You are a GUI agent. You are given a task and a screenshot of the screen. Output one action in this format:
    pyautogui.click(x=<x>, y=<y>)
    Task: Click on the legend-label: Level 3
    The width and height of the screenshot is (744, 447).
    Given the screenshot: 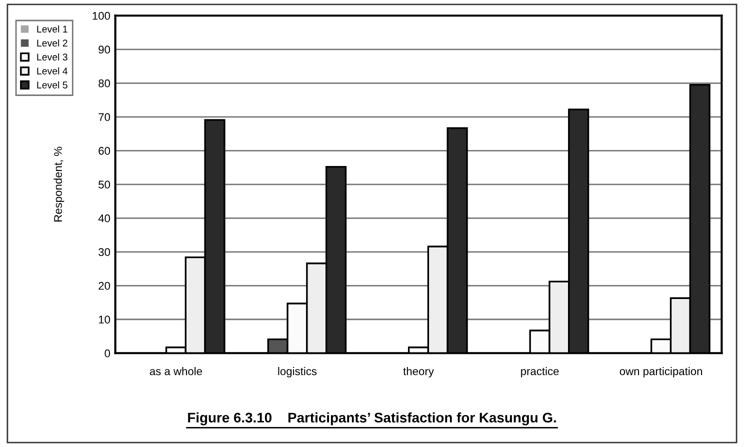 What is the action you would take?
    pyautogui.click(x=52, y=57)
    